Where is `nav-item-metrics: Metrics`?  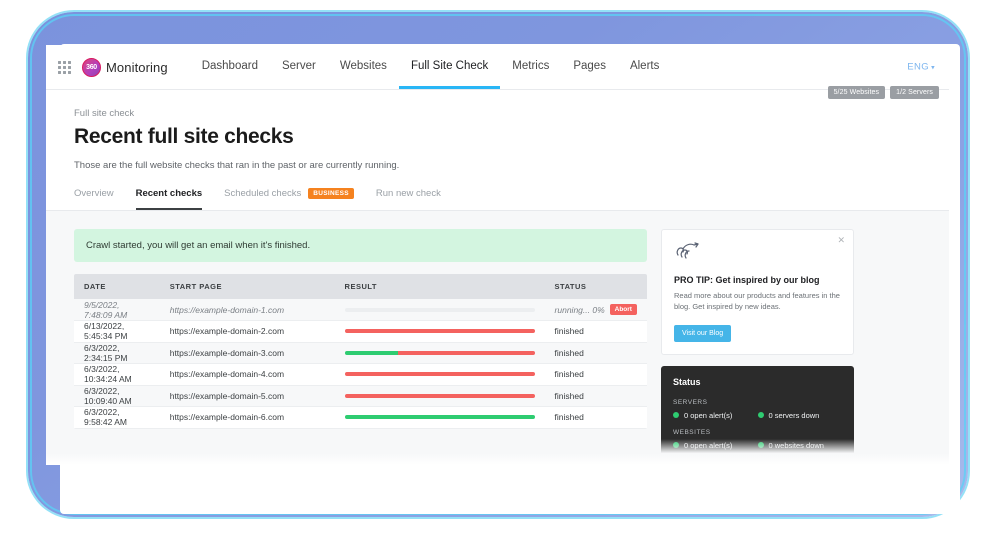 nav-item-metrics: Metrics is located at coordinates (531, 65).